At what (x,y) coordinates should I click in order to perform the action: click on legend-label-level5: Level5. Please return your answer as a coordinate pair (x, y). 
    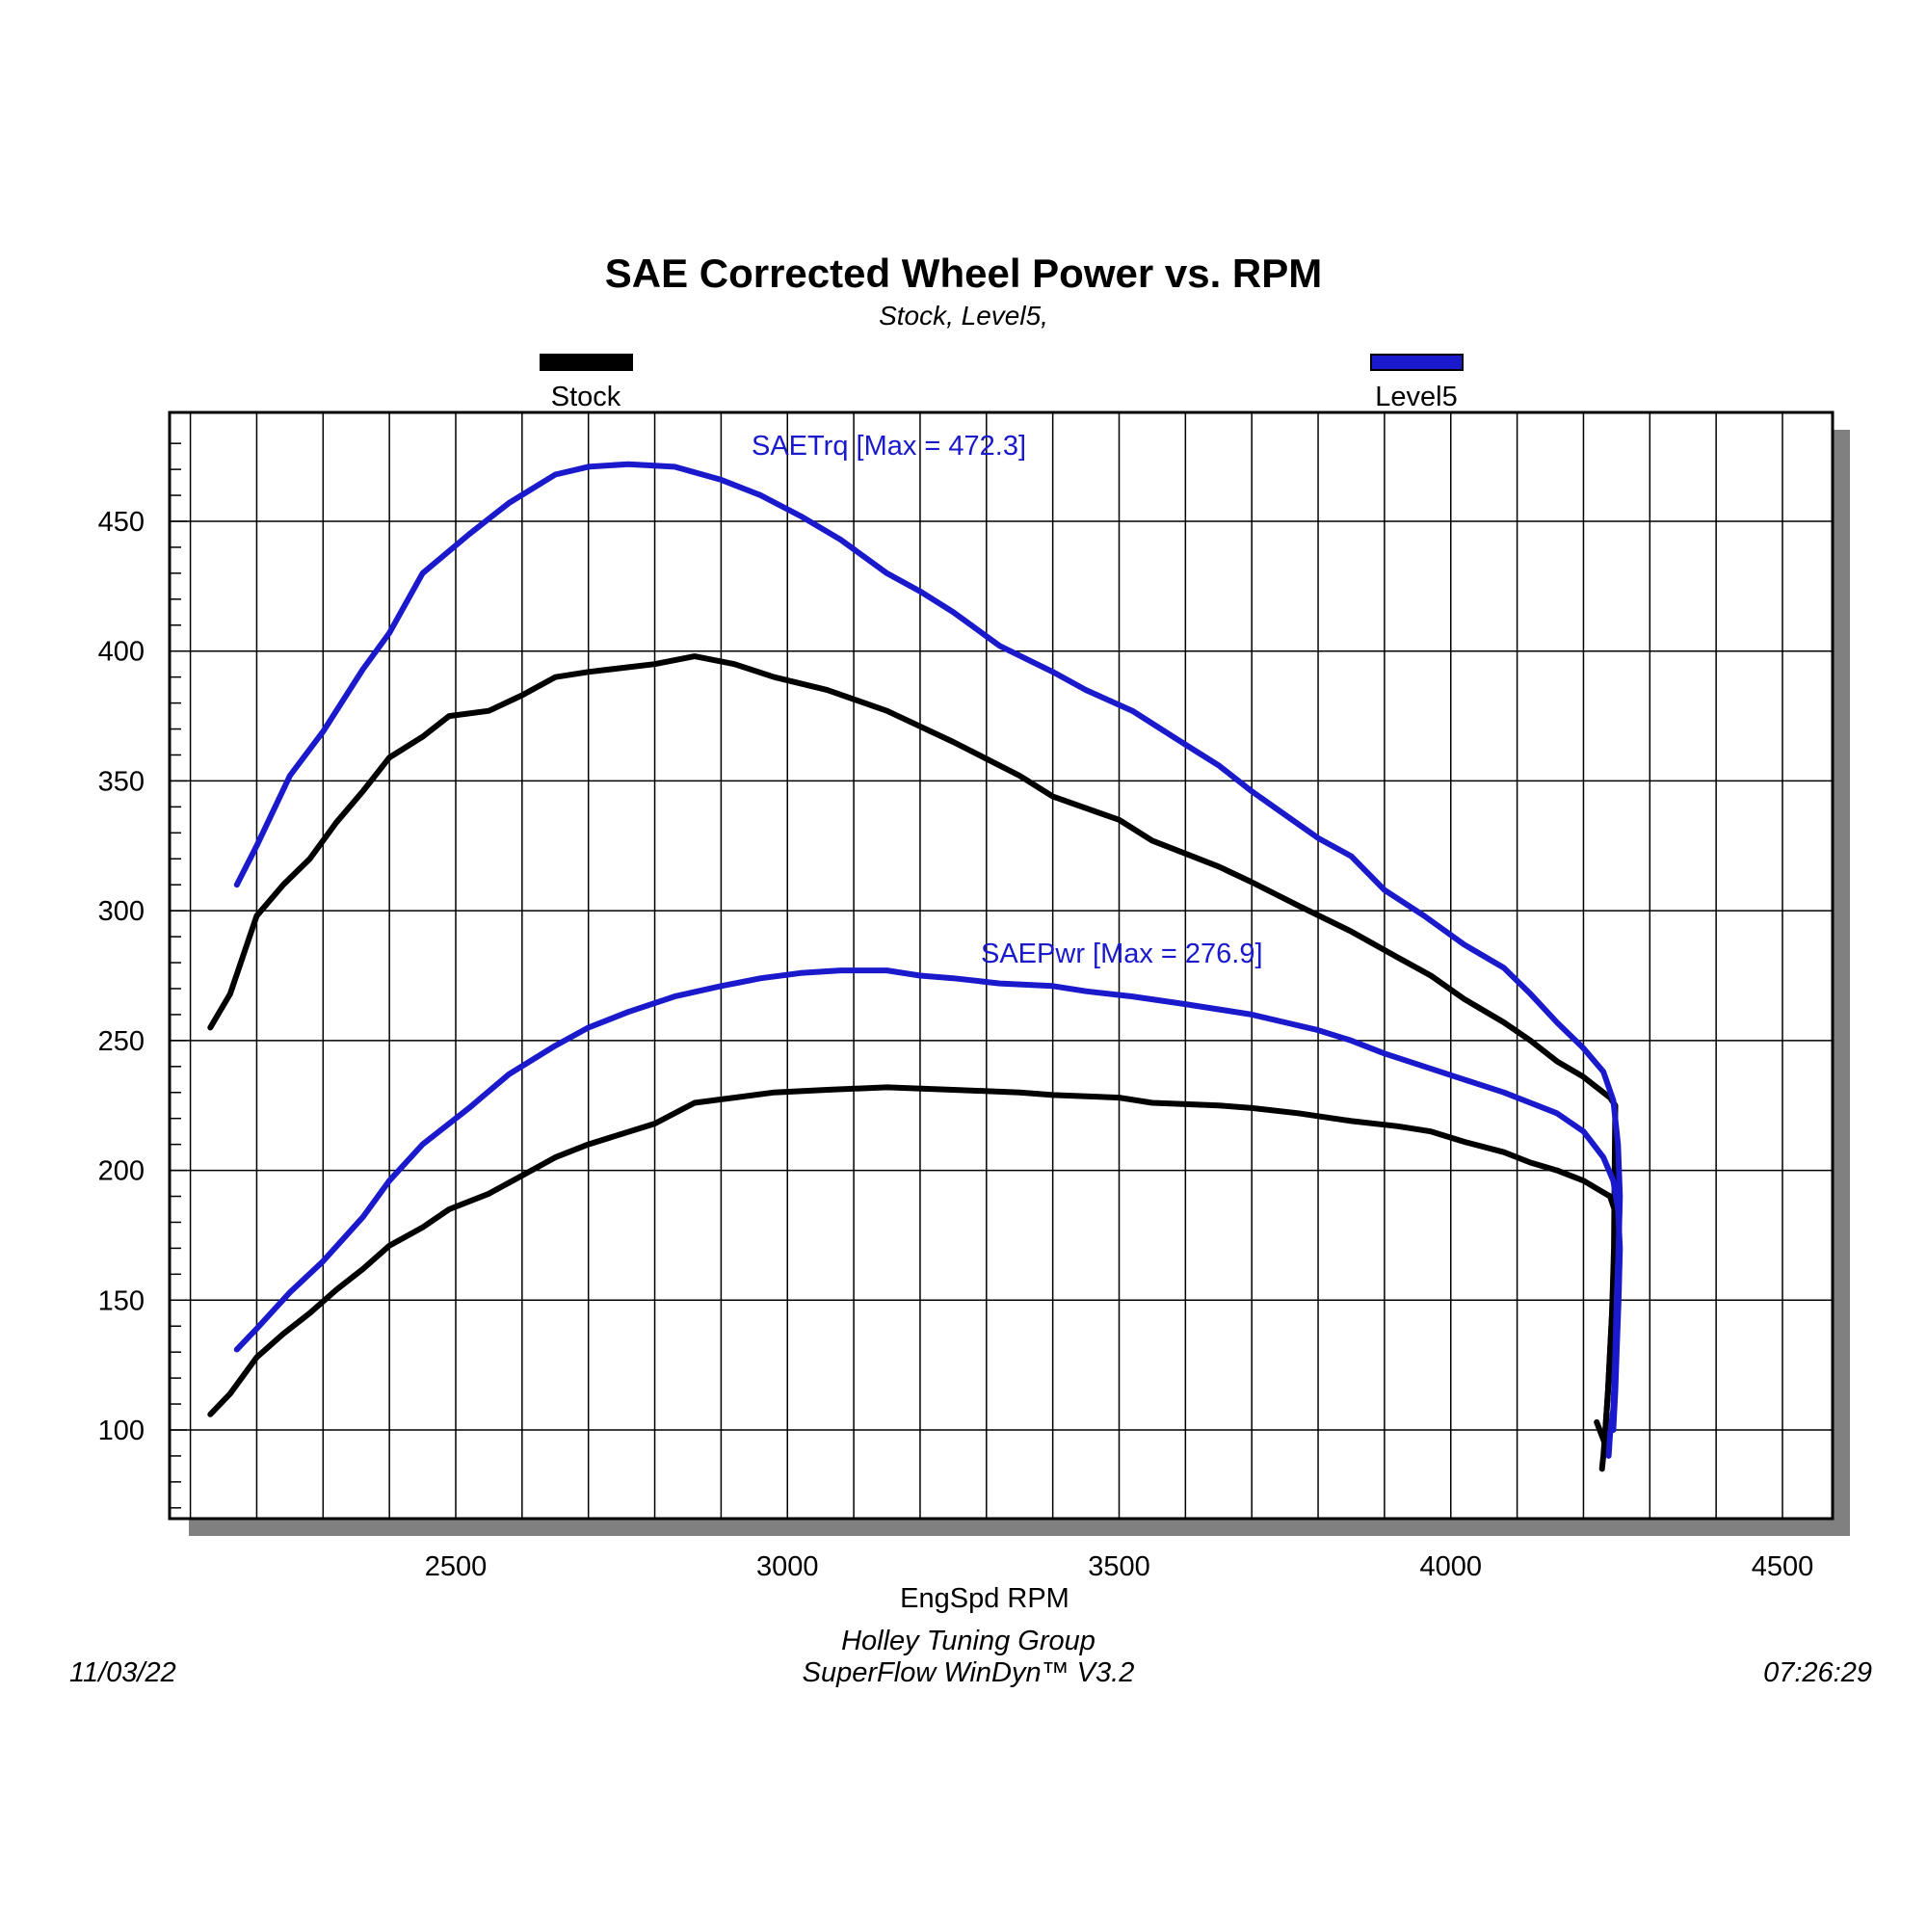
    Looking at the image, I should click on (1416, 397).